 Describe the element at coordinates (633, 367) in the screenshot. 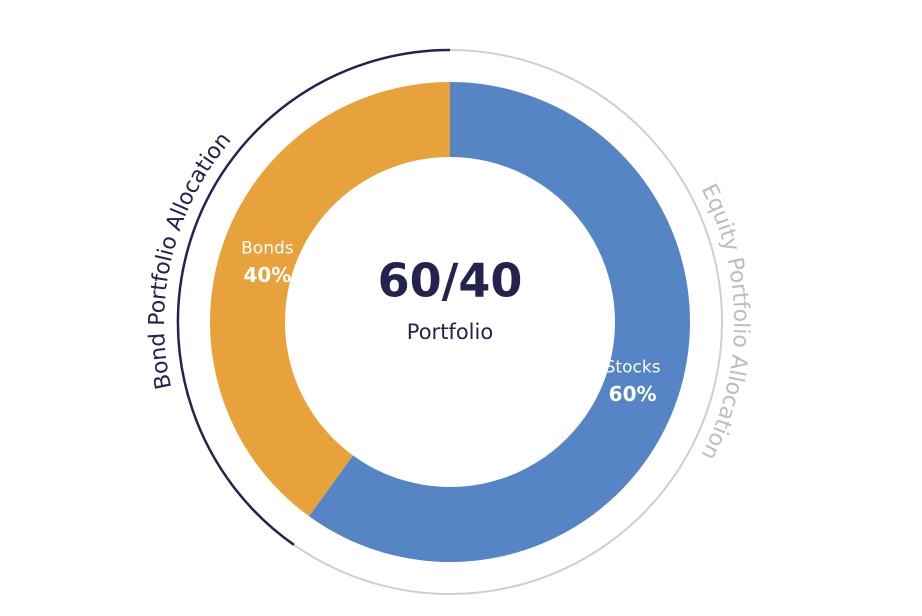

I see `slice-label: Stocks` at that location.